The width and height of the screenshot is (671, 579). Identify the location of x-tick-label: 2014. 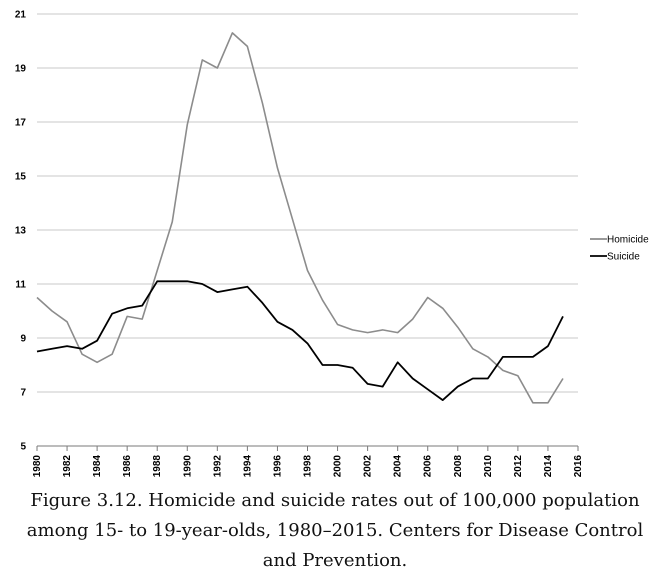
(548, 466).